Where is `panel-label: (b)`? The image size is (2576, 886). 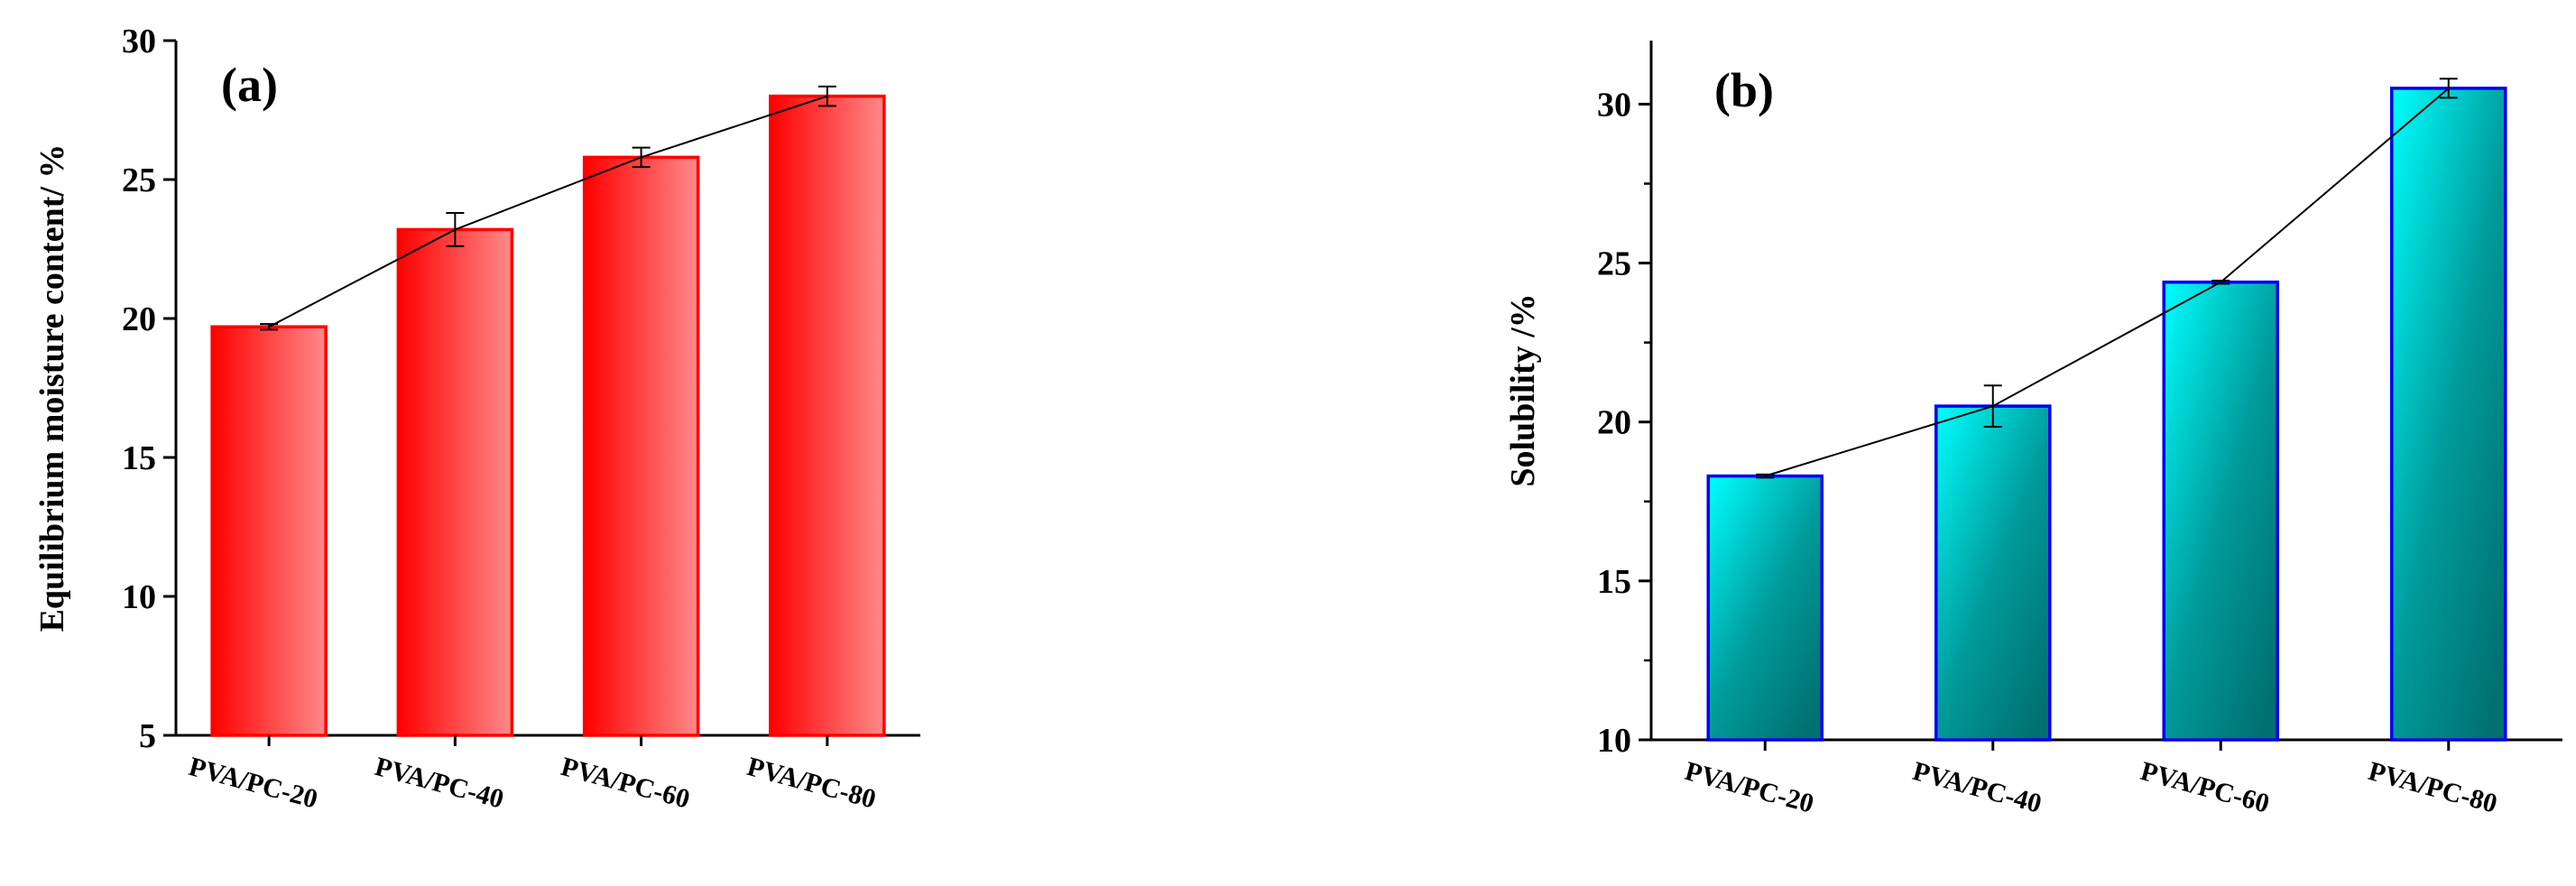
panel-label: (b) is located at coordinates (1744, 90).